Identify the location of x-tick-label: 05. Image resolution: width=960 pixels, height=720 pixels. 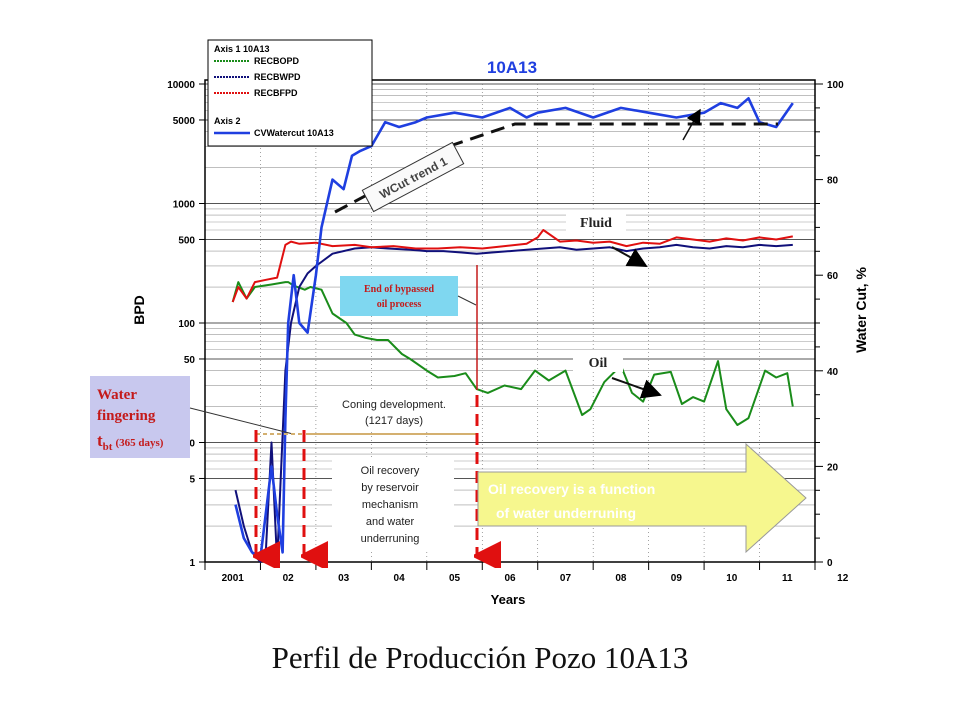
(455, 578).